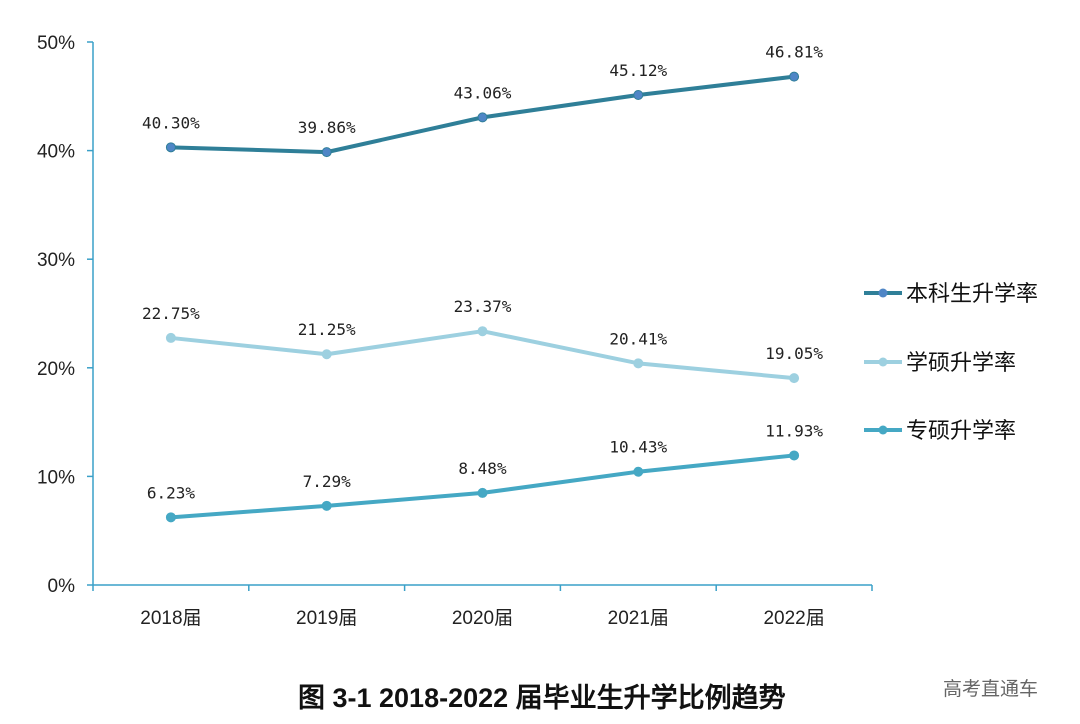 Image resolution: width=1080 pixels, height=724 pixels. Describe the element at coordinates (62, 586) in the screenshot. I see `y-tick-label: 0%` at that location.